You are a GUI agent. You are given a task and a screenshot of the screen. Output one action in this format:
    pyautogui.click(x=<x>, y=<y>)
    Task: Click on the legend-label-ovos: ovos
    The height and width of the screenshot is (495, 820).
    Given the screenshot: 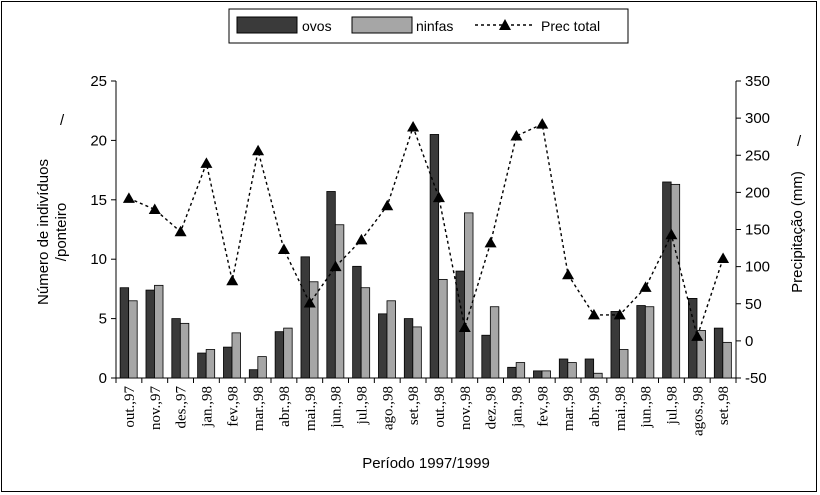 What is the action you would take?
    pyautogui.click(x=317, y=26)
    